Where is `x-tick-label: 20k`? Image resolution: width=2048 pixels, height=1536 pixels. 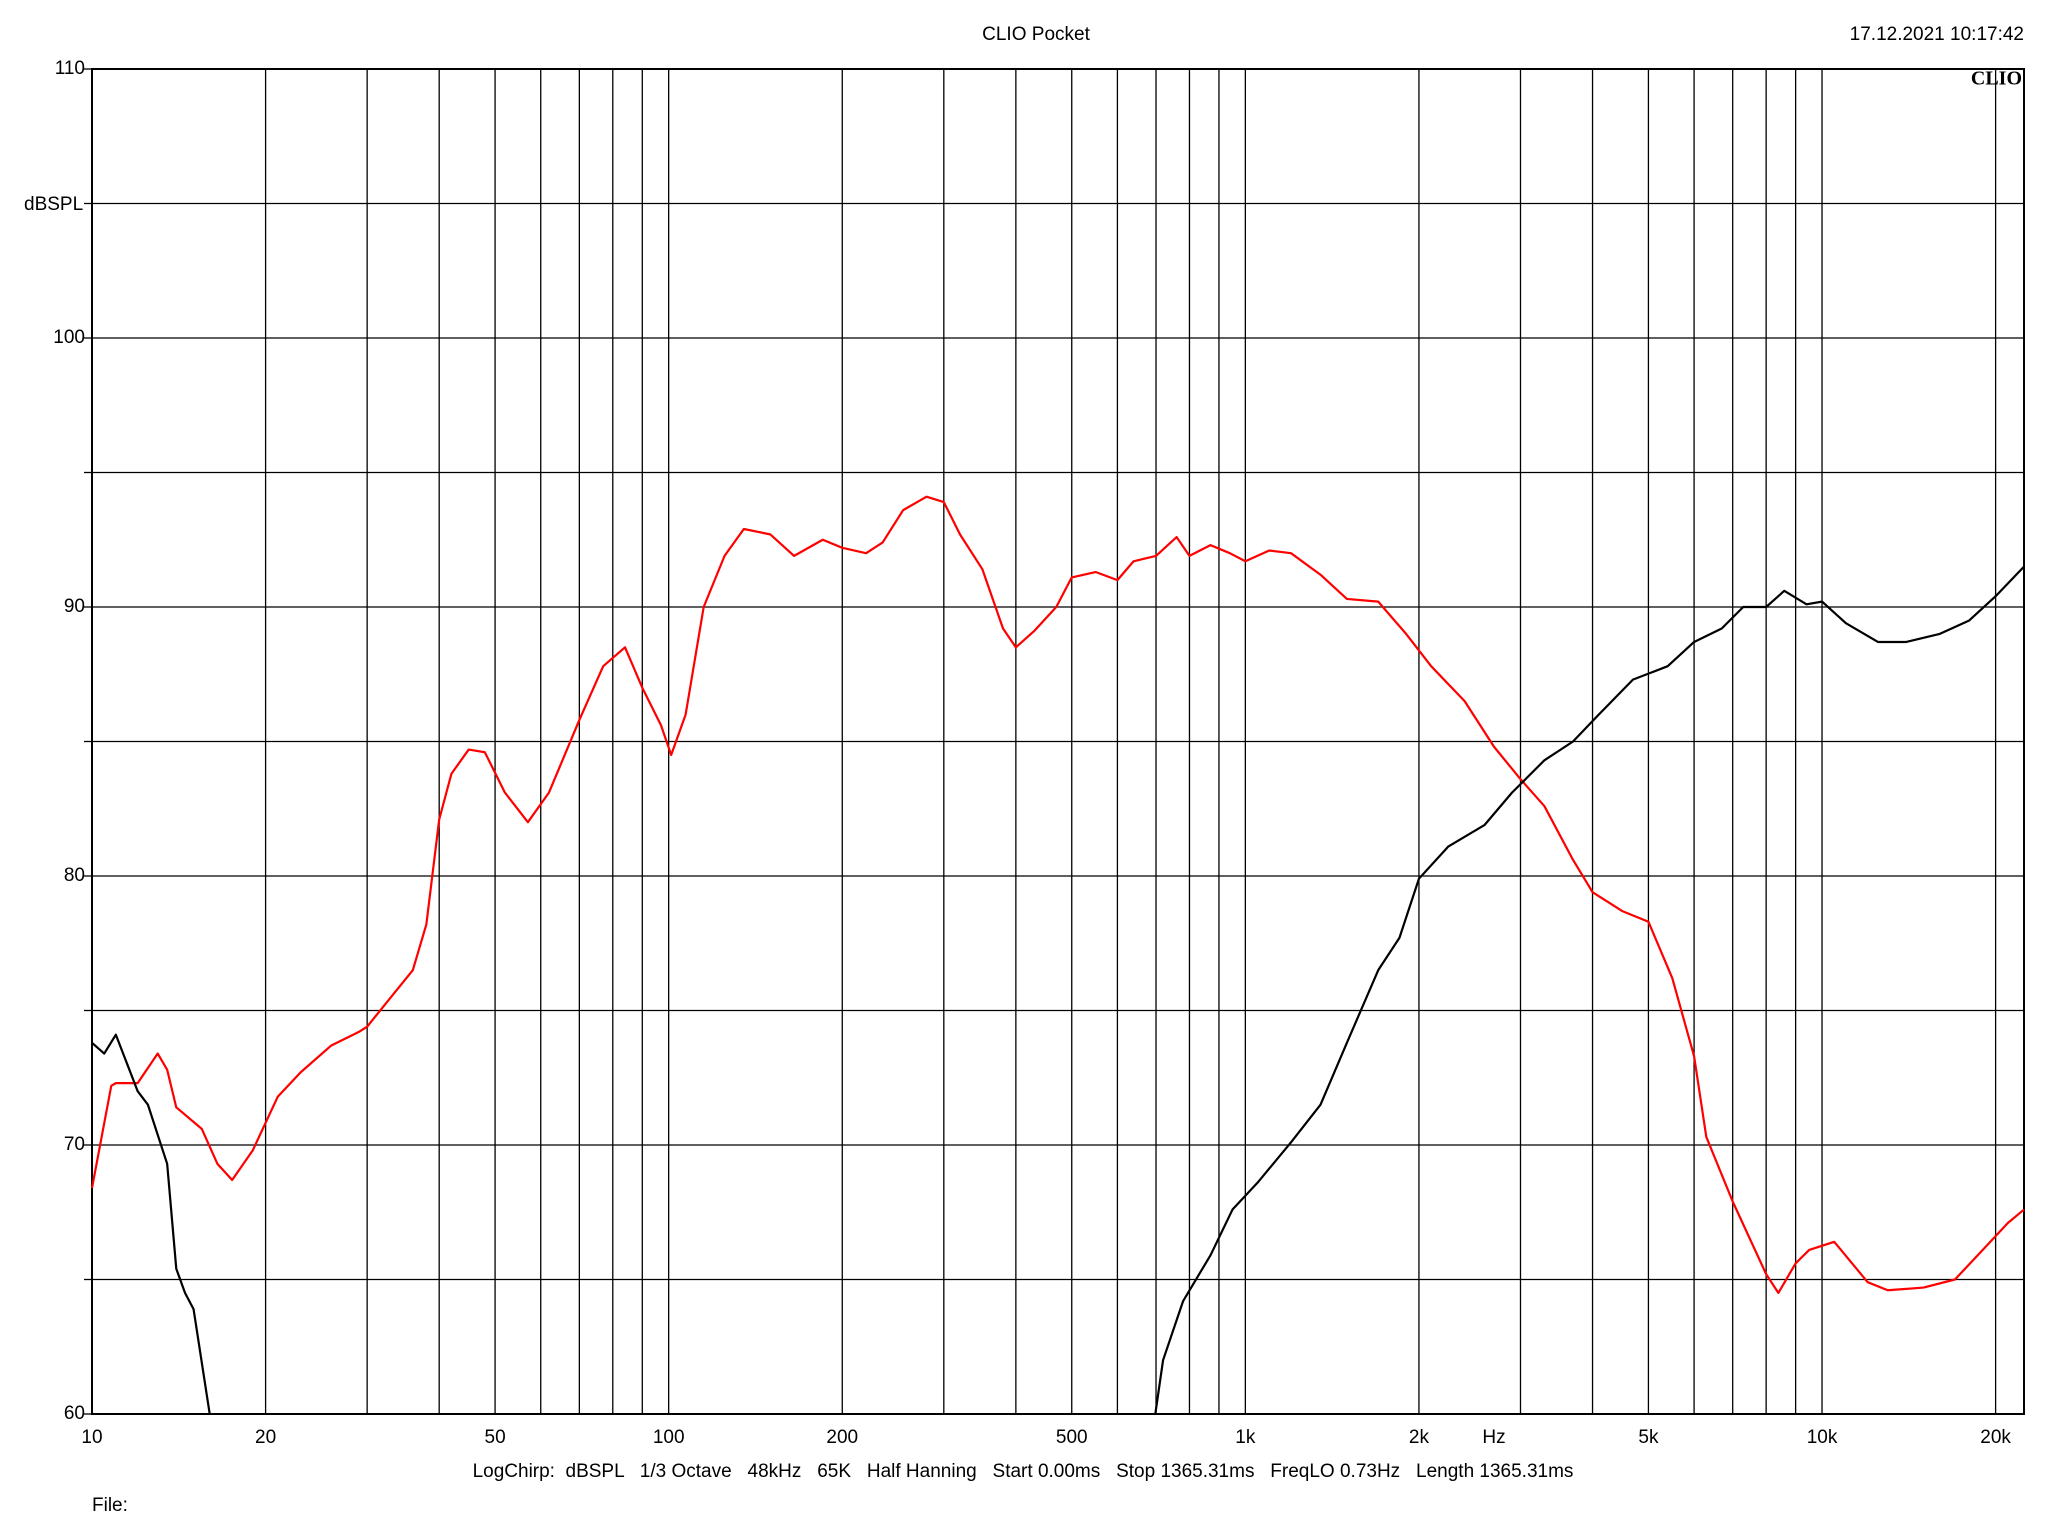 x-tick-label: 20k is located at coordinates (1995, 1437).